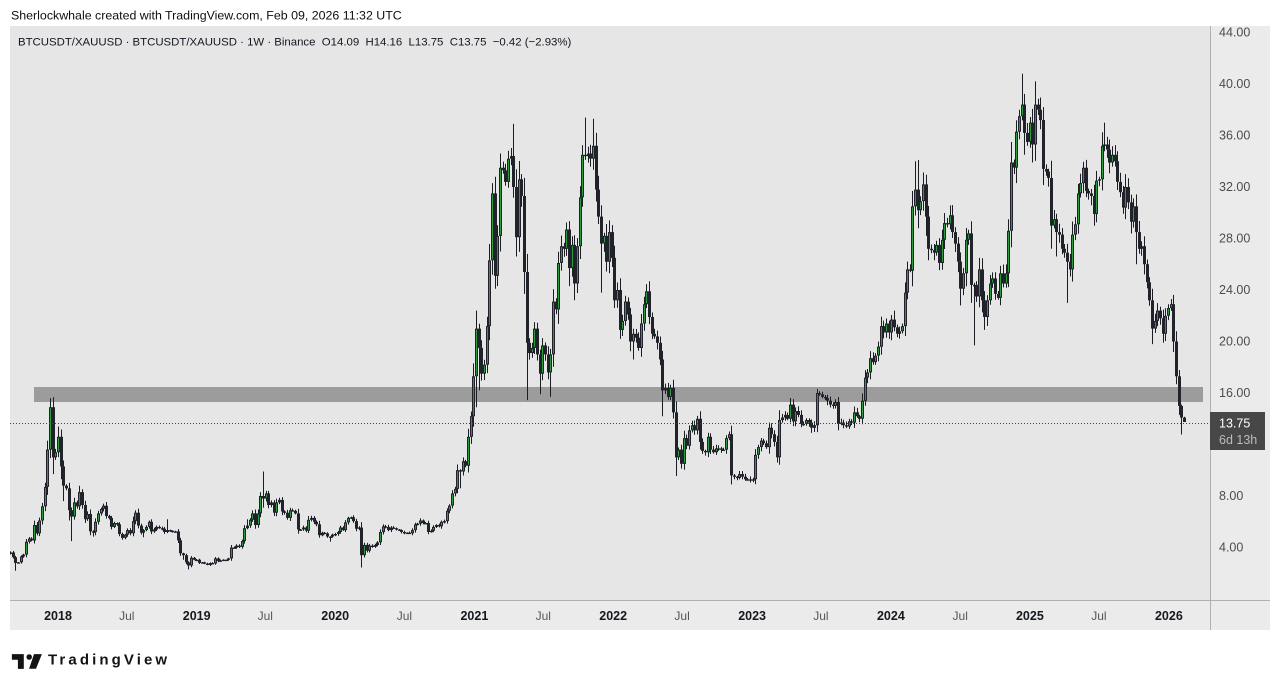 The image size is (1281, 692). I want to click on svg-text: TradingView, so click(109, 660).